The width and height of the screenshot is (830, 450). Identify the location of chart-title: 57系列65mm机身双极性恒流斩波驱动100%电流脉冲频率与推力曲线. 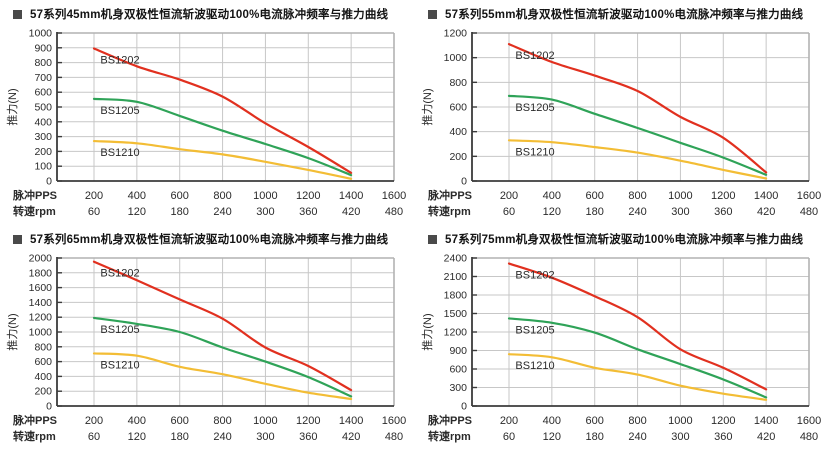
(209, 240).